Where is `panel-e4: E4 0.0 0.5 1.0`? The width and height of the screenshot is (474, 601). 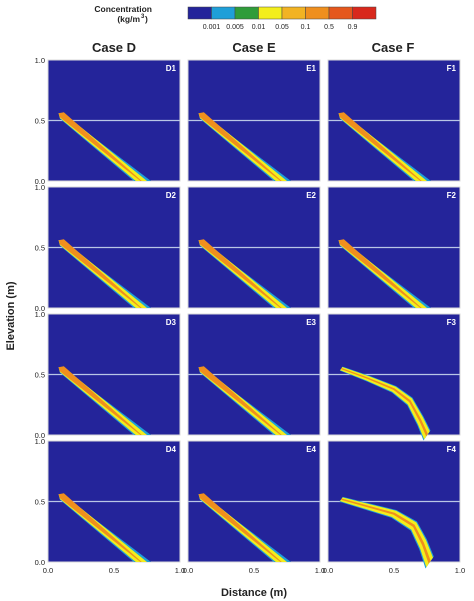 panel-e4: E4 0.0 0.5 1.0 is located at coordinates (254, 507).